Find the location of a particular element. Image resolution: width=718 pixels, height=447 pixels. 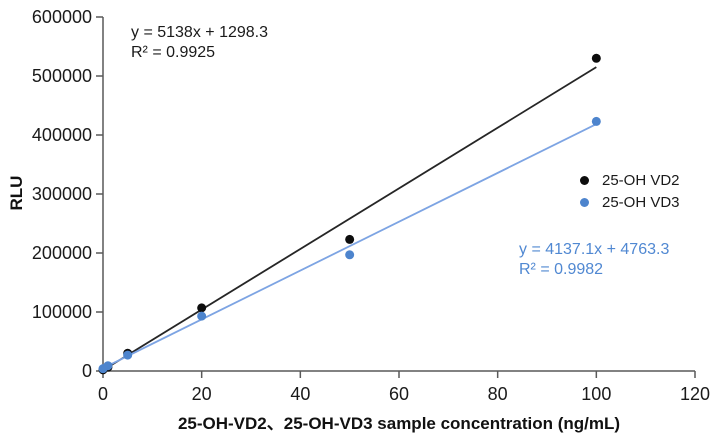

y-tick-label: 300000 is located at coordinates (62, 194).